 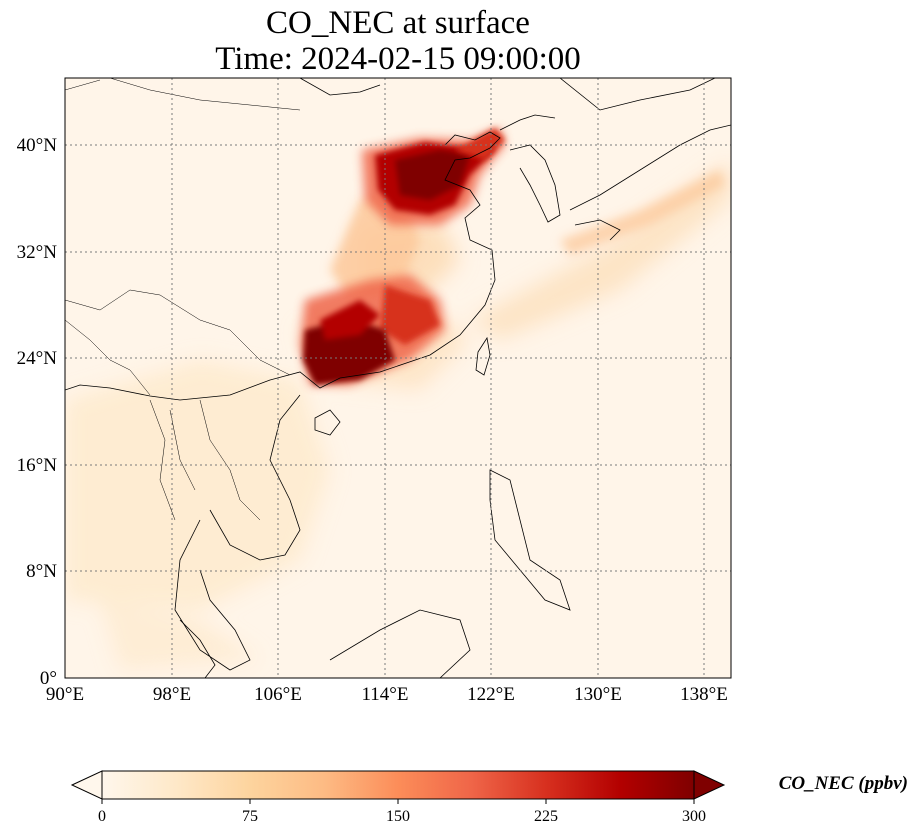 What do you see at coordinates (398, 23) in the screenshot?
I see `chart-title-line1: CO_NEC at surface` at bounding box center [398, 23].